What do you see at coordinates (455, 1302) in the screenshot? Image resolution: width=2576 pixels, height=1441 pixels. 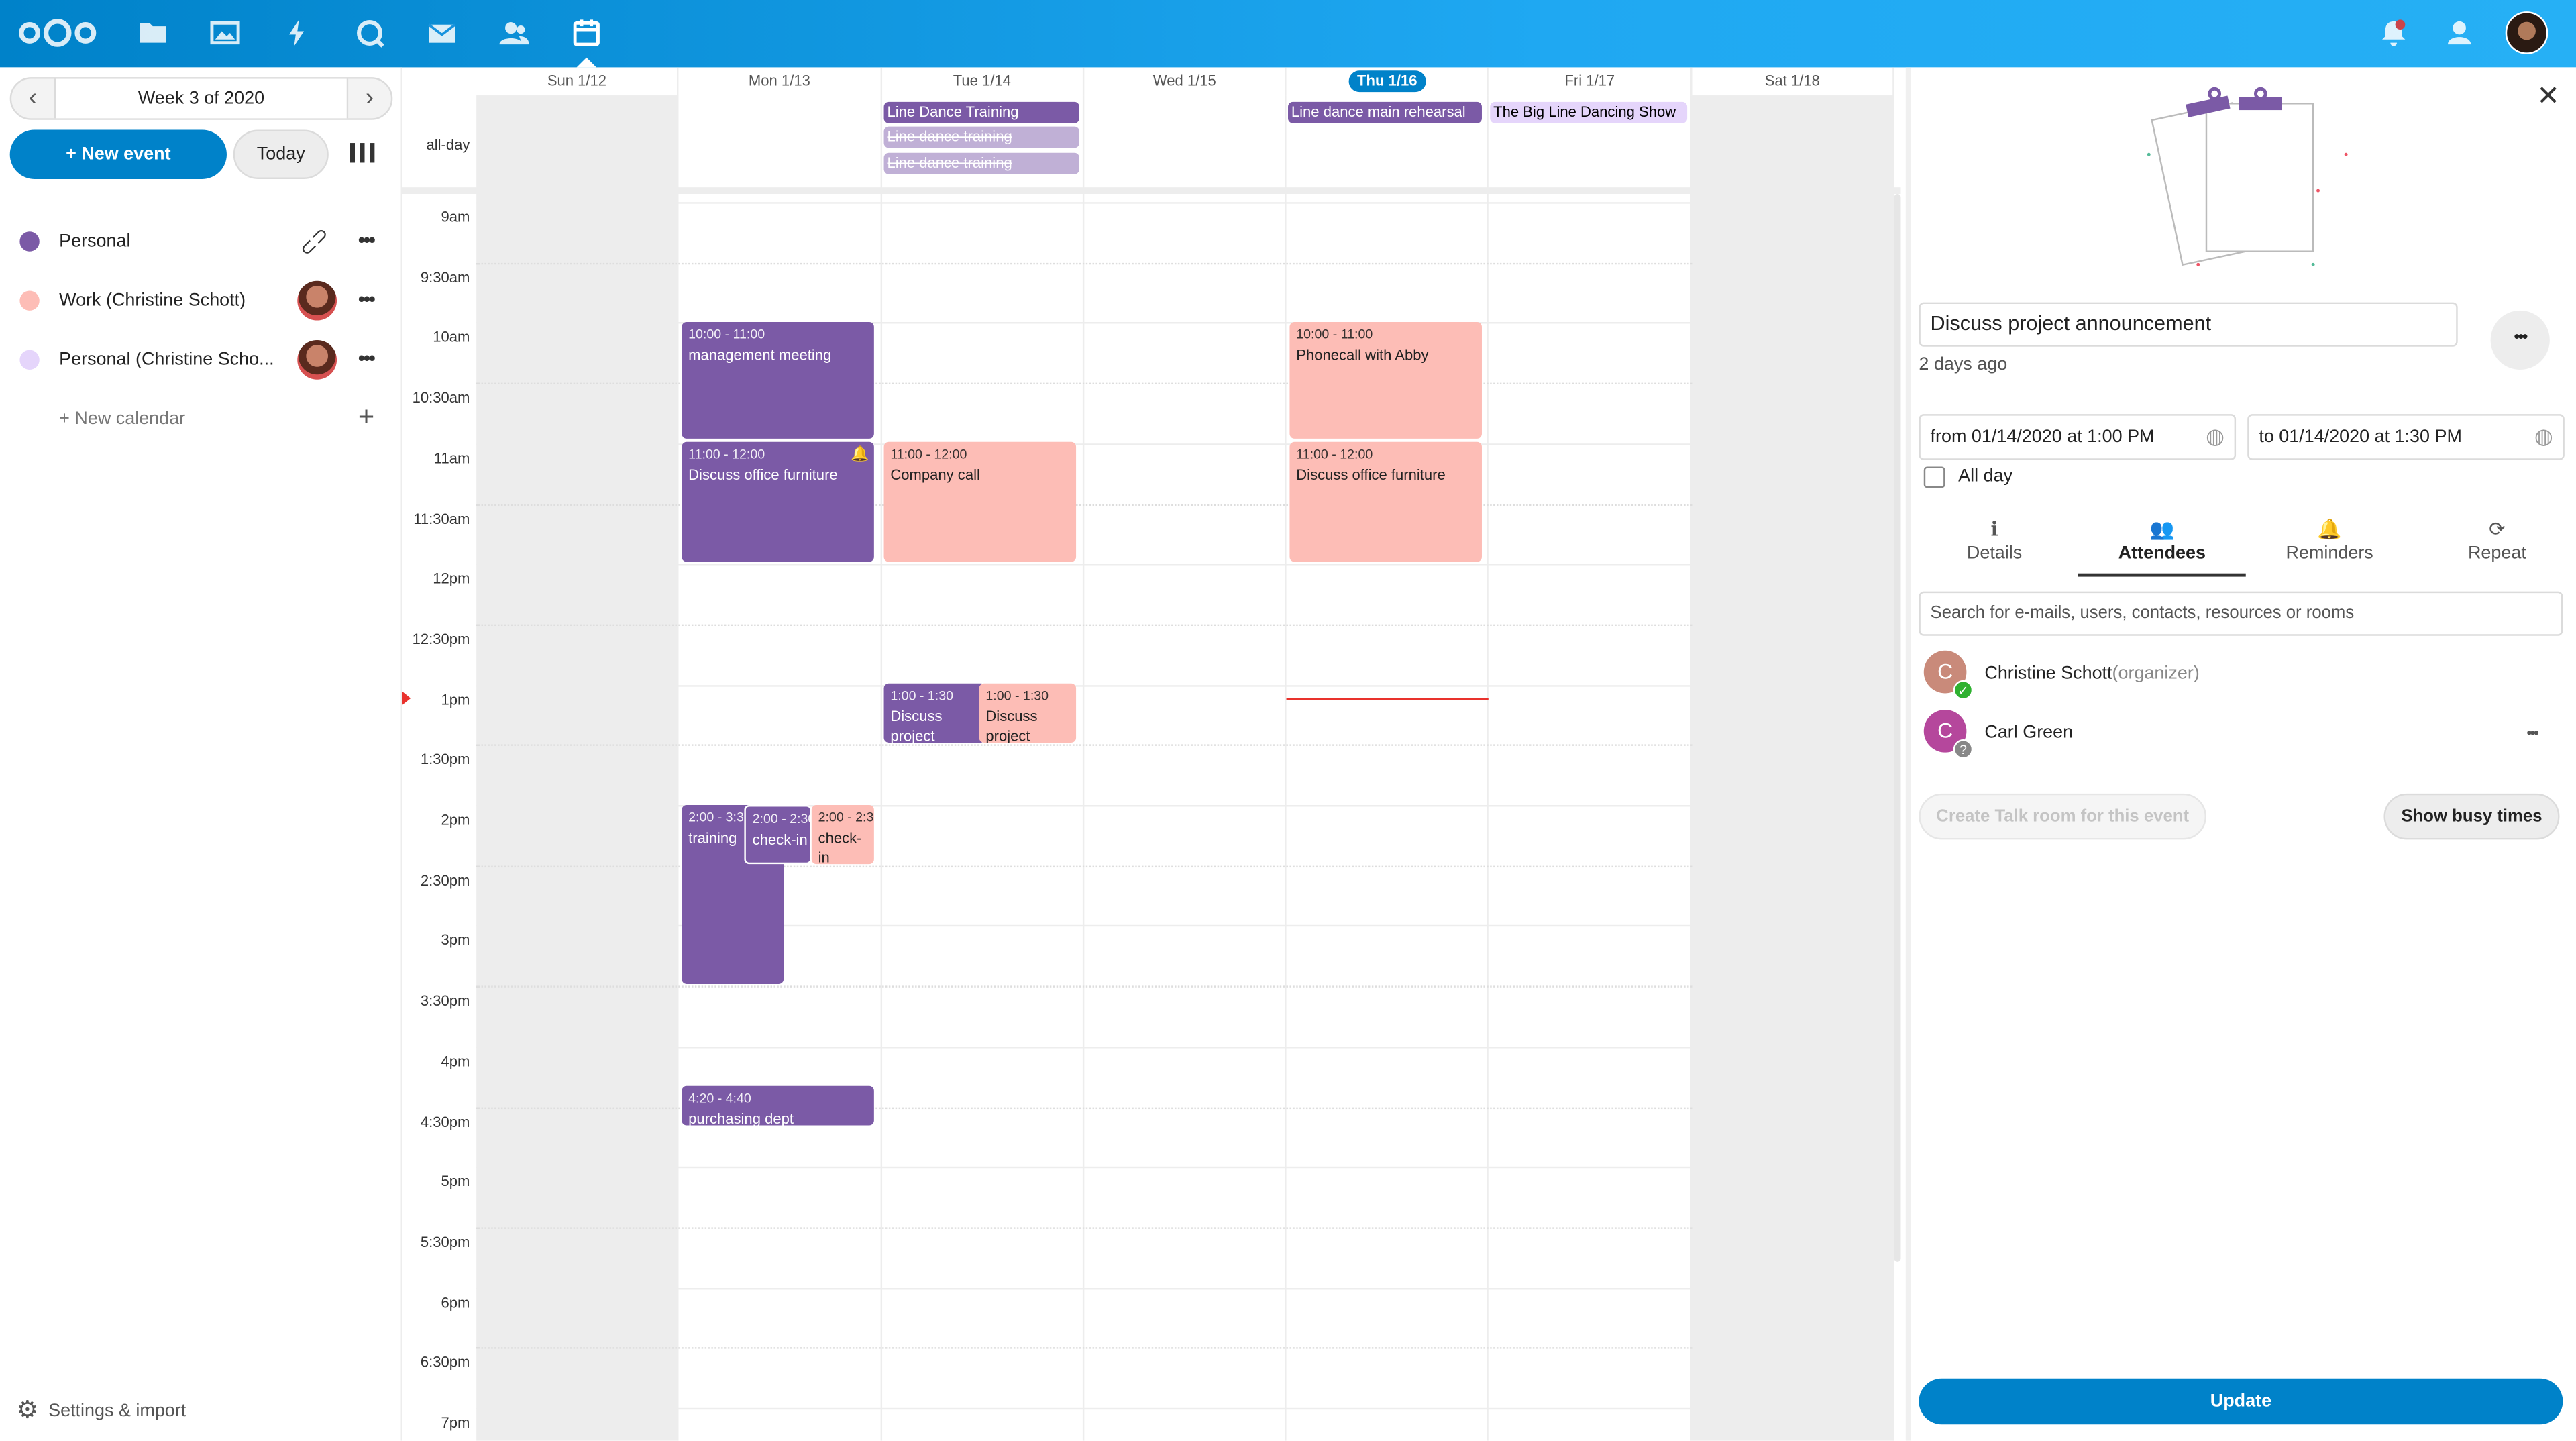 I see `time-label: 6pm` at bounding box center [455, 1302].